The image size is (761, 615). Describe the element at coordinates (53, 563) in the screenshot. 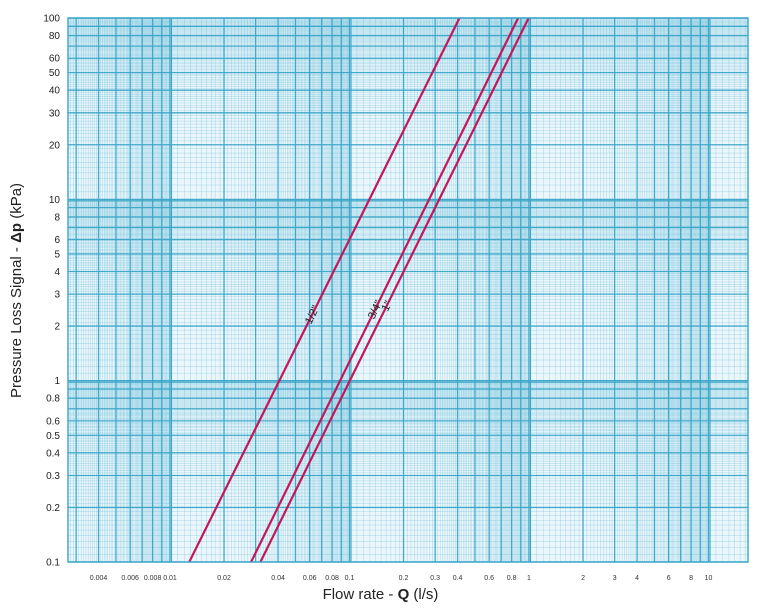

I see `y-tick-label: 0.1` at that location.